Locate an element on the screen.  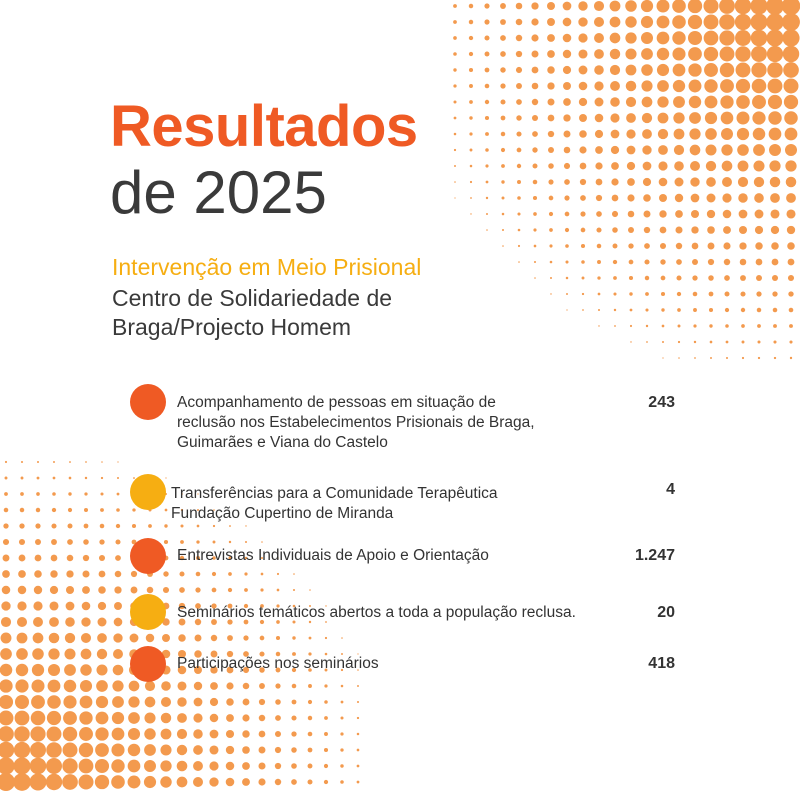
result-value: 418 is located at coordinates (661, 663).